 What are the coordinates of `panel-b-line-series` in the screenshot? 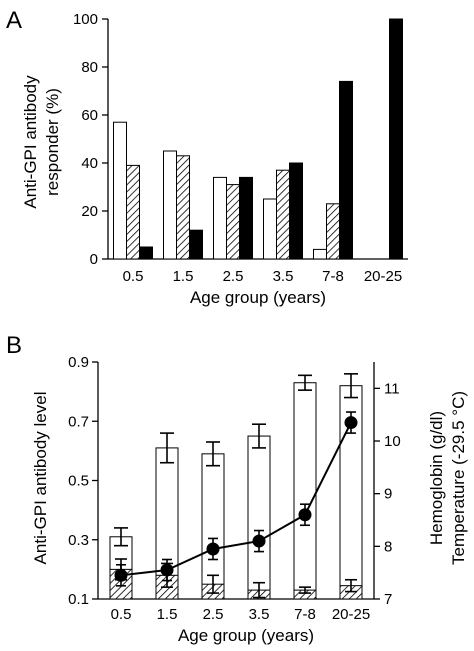 It's located at (236, 499).